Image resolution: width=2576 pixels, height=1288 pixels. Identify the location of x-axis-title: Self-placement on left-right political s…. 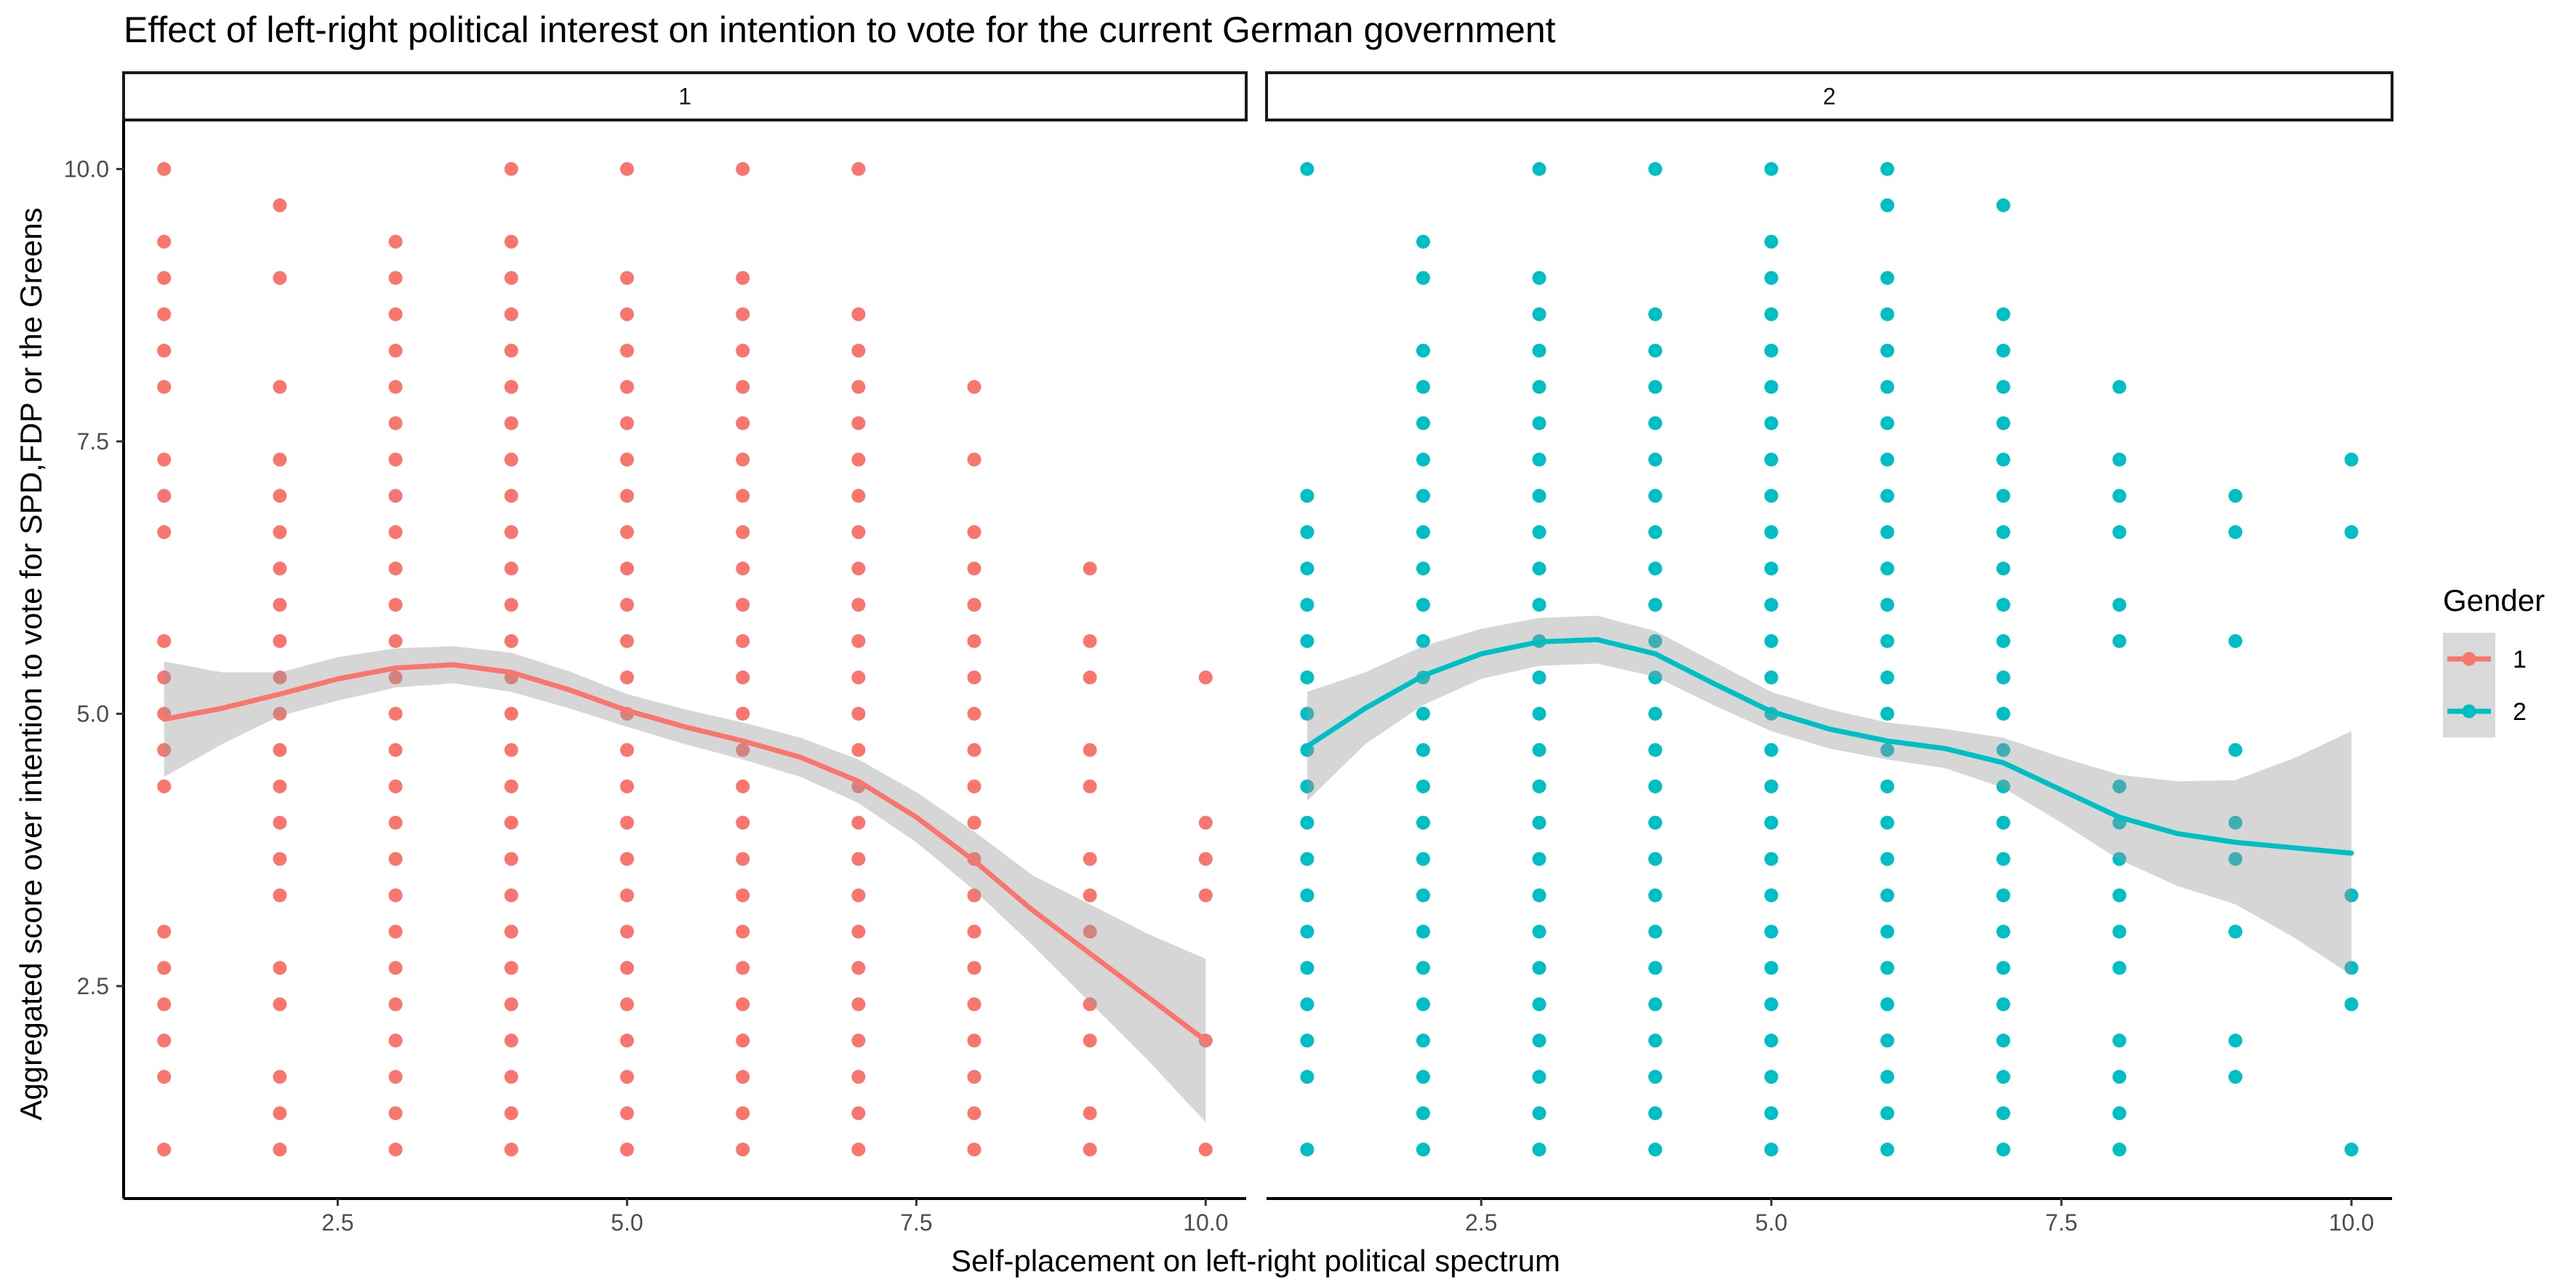
(1255, 1261).